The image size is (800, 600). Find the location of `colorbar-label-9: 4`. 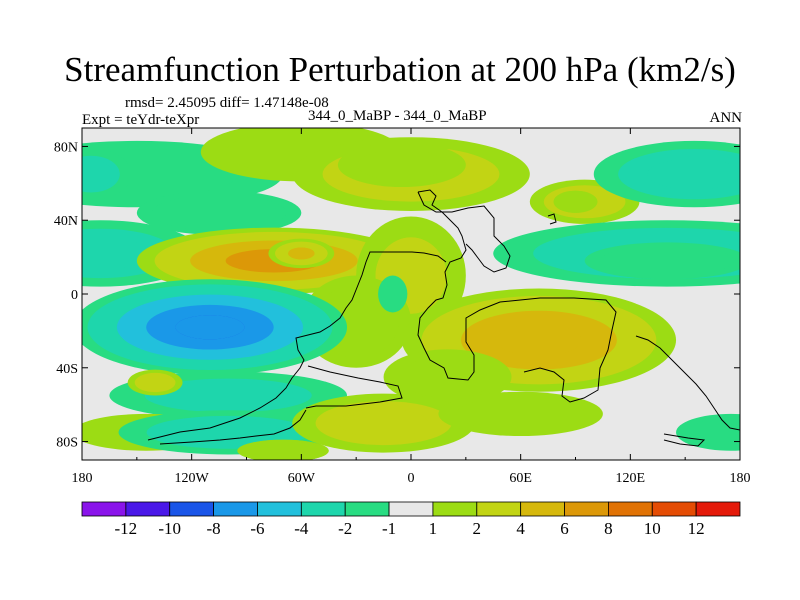

colorbar-label-9: 4 is located at coordinates (520, 528).